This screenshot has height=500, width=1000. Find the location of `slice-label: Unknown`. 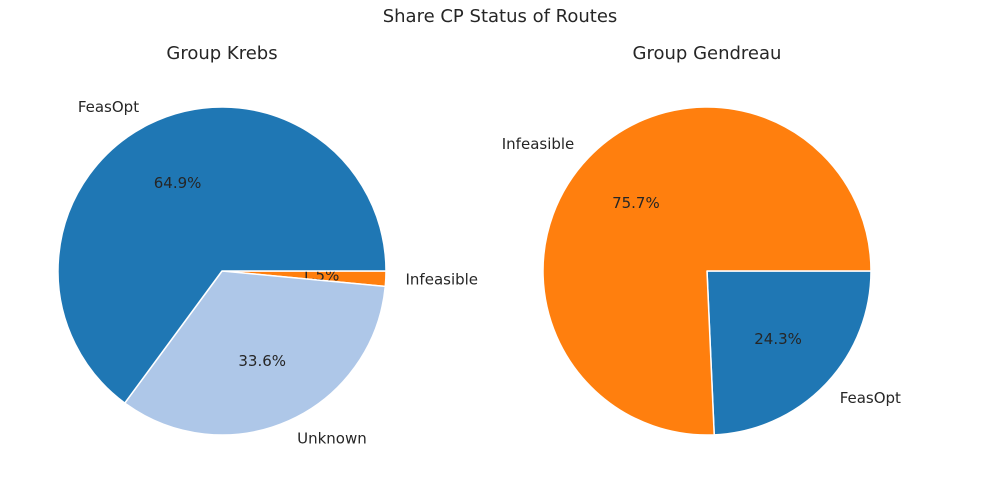

slice-label: Unknown is located at coordinates (332, 439).